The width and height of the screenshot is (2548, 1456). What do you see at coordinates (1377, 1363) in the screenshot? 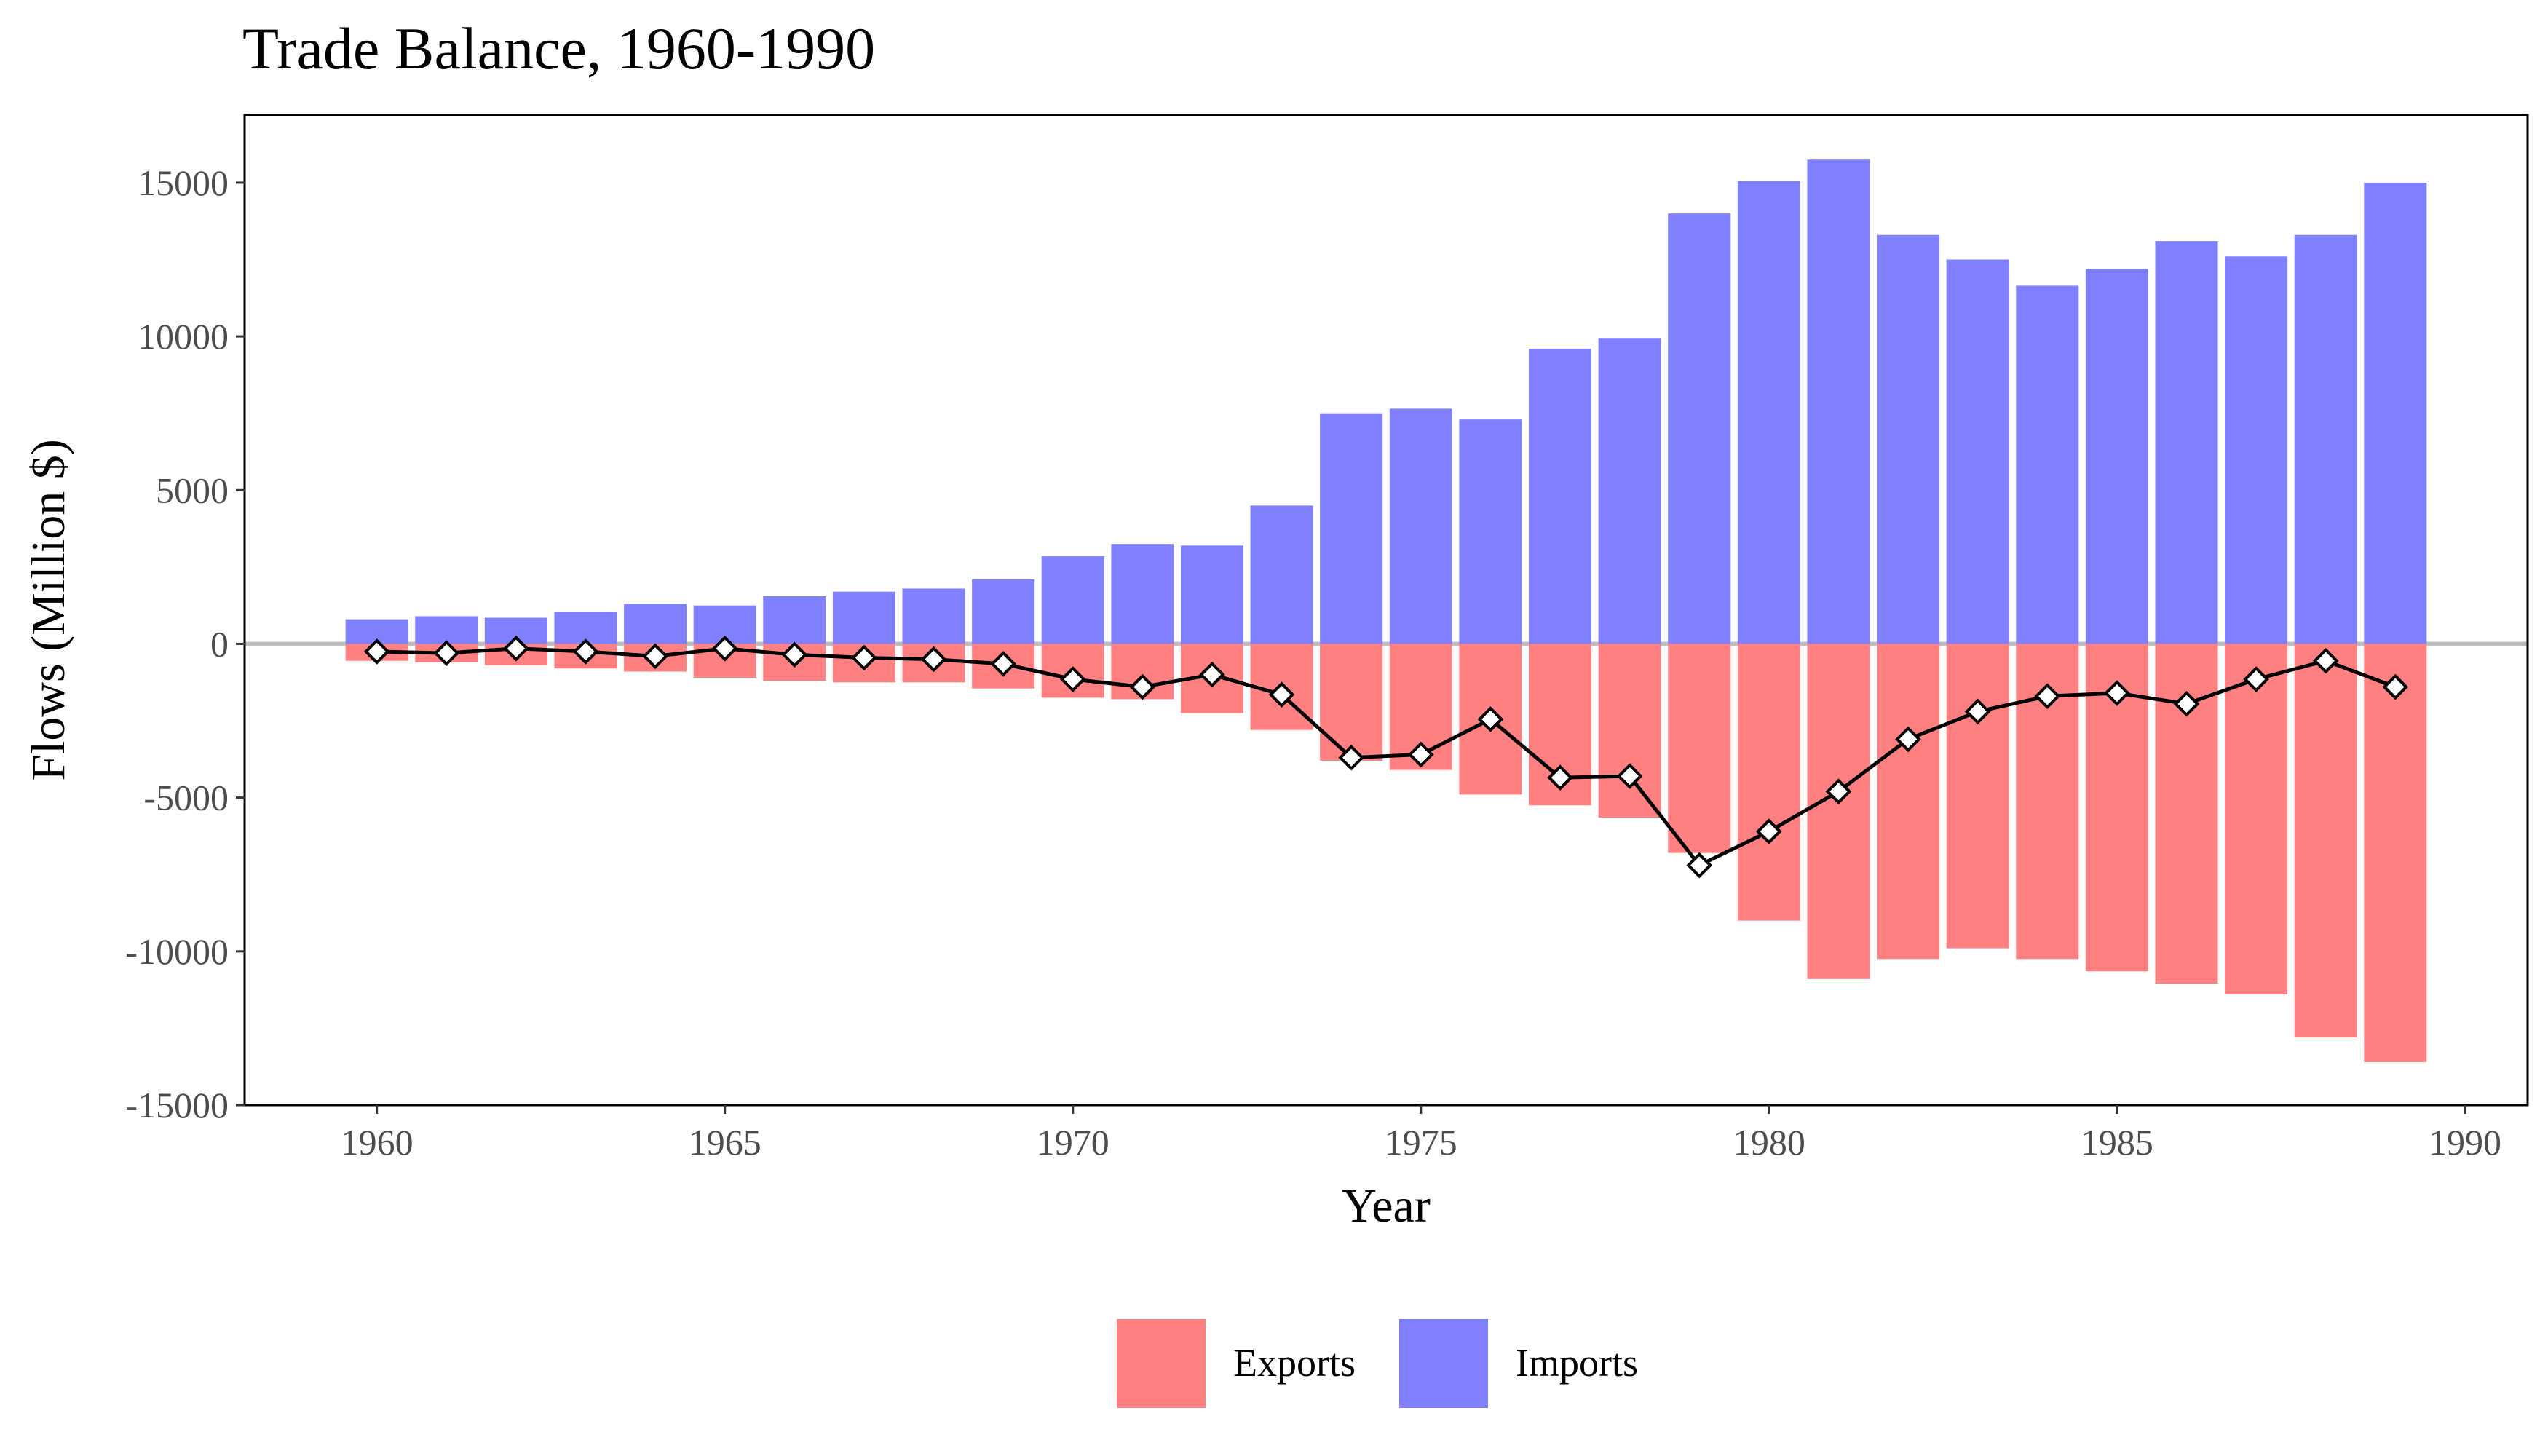
I see `legend: Exports Imports` at bounding box center [1377, 1363].